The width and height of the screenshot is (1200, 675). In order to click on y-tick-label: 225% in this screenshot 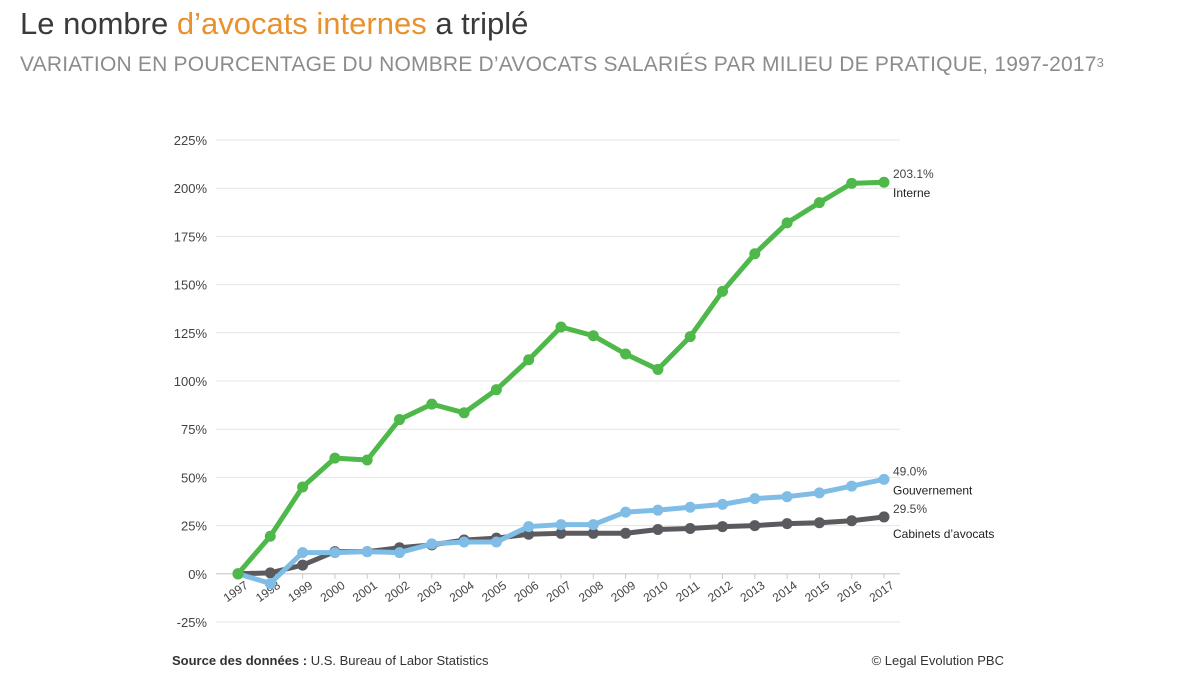, I will do `click(191, 140)`.